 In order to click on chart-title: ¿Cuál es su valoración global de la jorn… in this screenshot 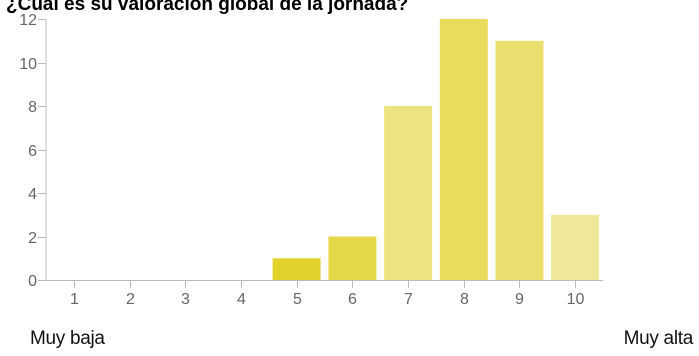, I will do `click(207, 7)`.